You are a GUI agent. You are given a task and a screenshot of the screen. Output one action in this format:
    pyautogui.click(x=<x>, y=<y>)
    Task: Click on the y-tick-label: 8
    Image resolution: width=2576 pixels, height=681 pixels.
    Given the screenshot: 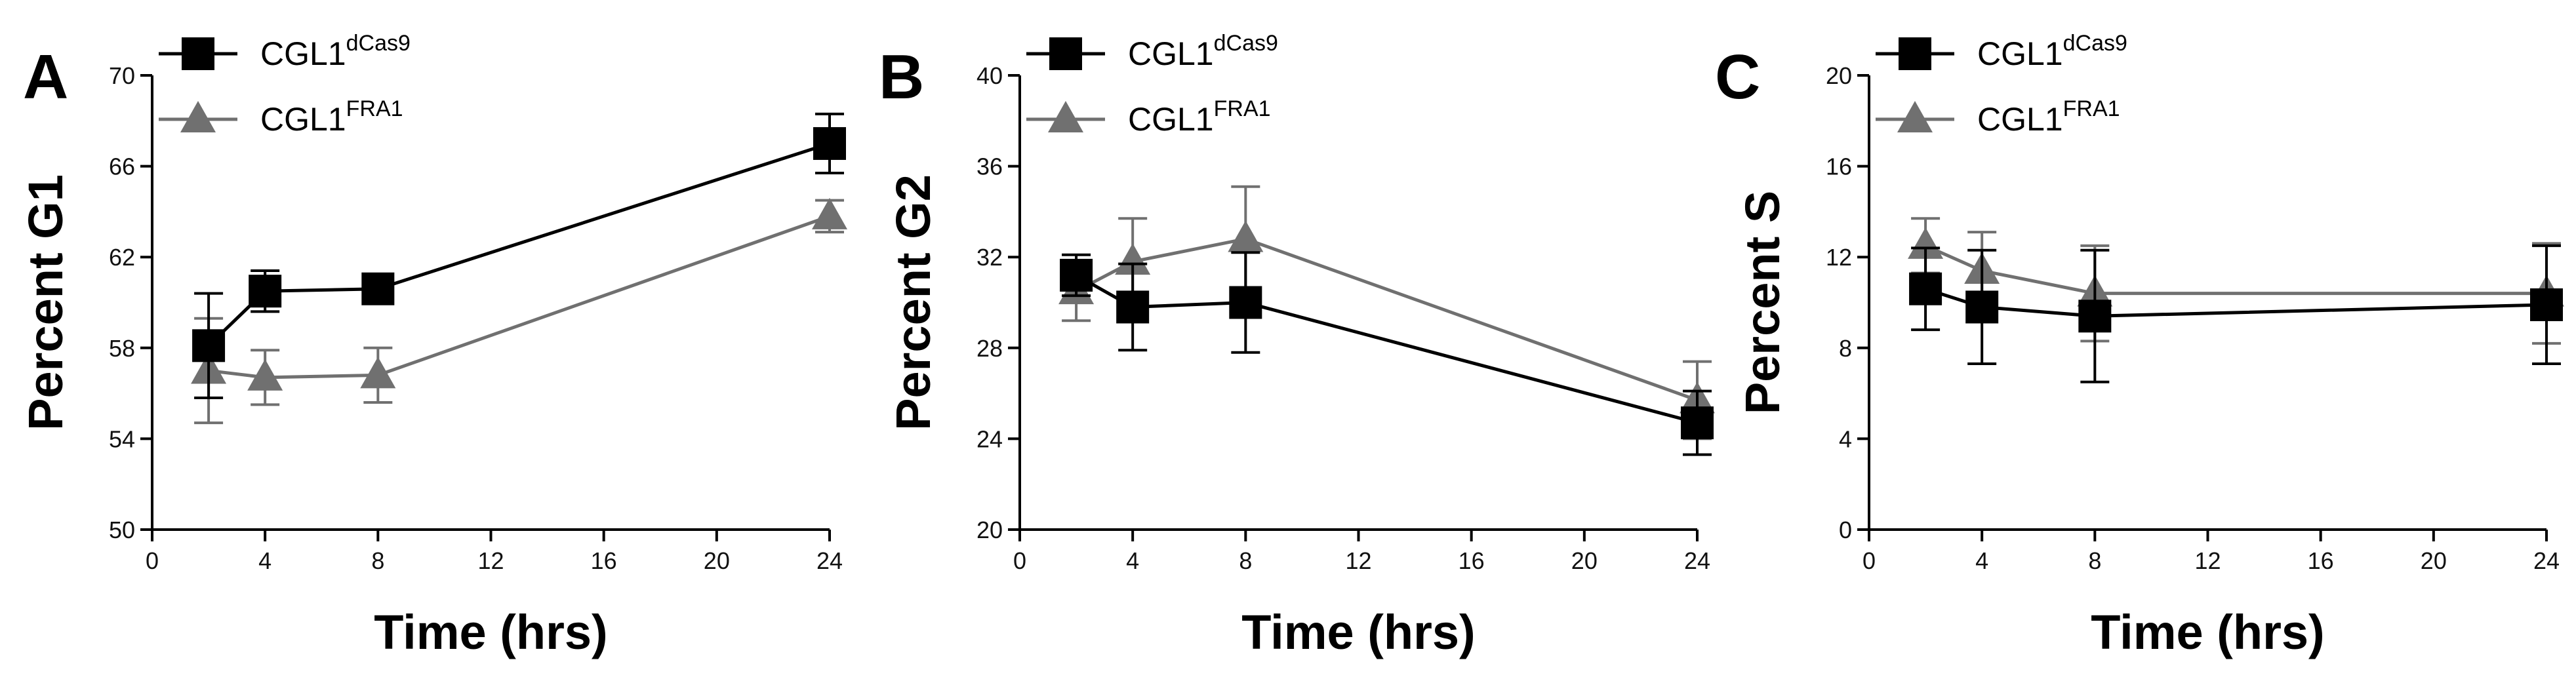 What is the action you would take?
    pyautogui.click(x=1845, y=349)
    